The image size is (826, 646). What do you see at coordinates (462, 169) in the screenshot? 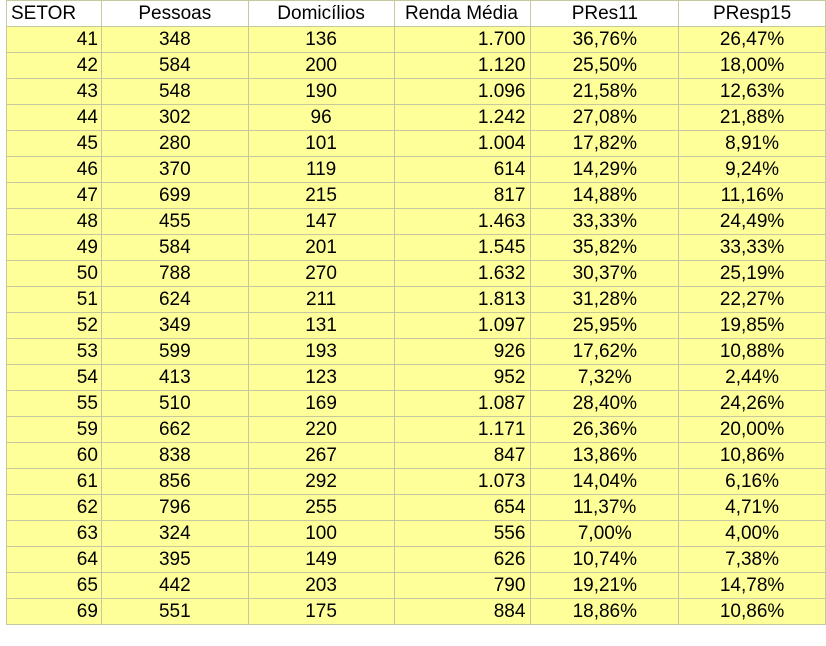
I see `cell-renda-media: 614` at bounding box center [462, 169].